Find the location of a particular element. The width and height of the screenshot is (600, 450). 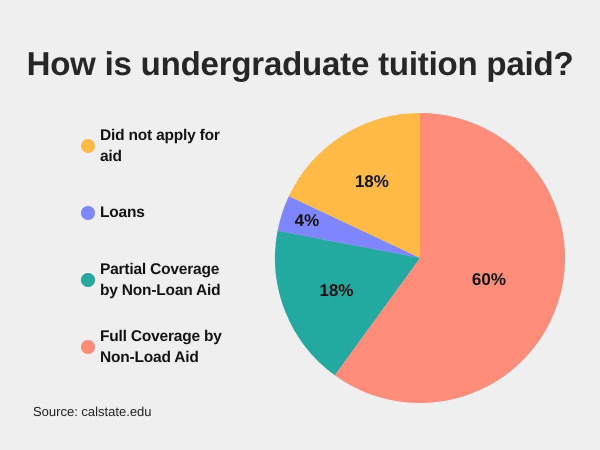

legend-label: Full Coverage by Non-Load Aid is located at coordinates (161, 347).